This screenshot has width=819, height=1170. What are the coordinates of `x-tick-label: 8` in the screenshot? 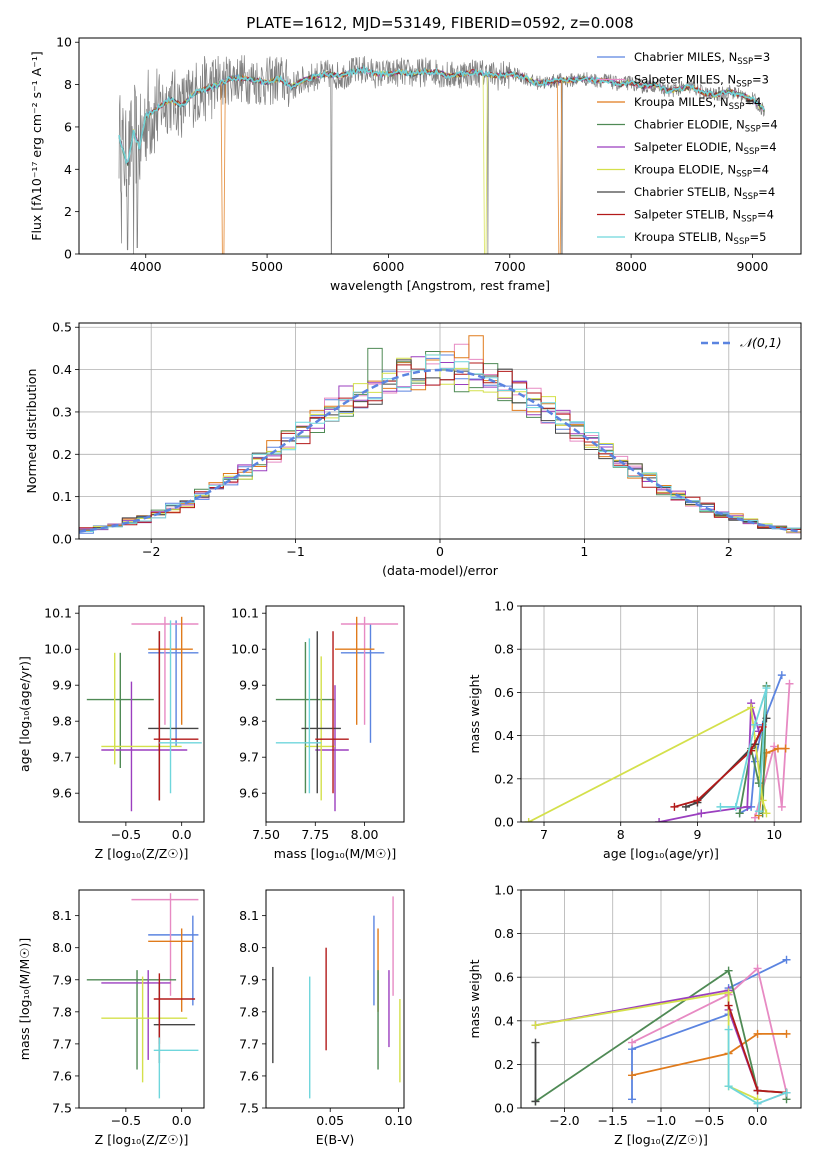 It's located at (621, 834).